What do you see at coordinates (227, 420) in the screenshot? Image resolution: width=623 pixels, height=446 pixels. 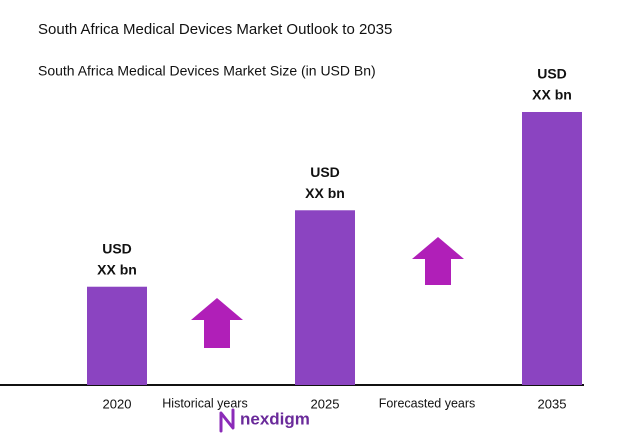 I see `logo-icon` at bounding box center [227, 420].